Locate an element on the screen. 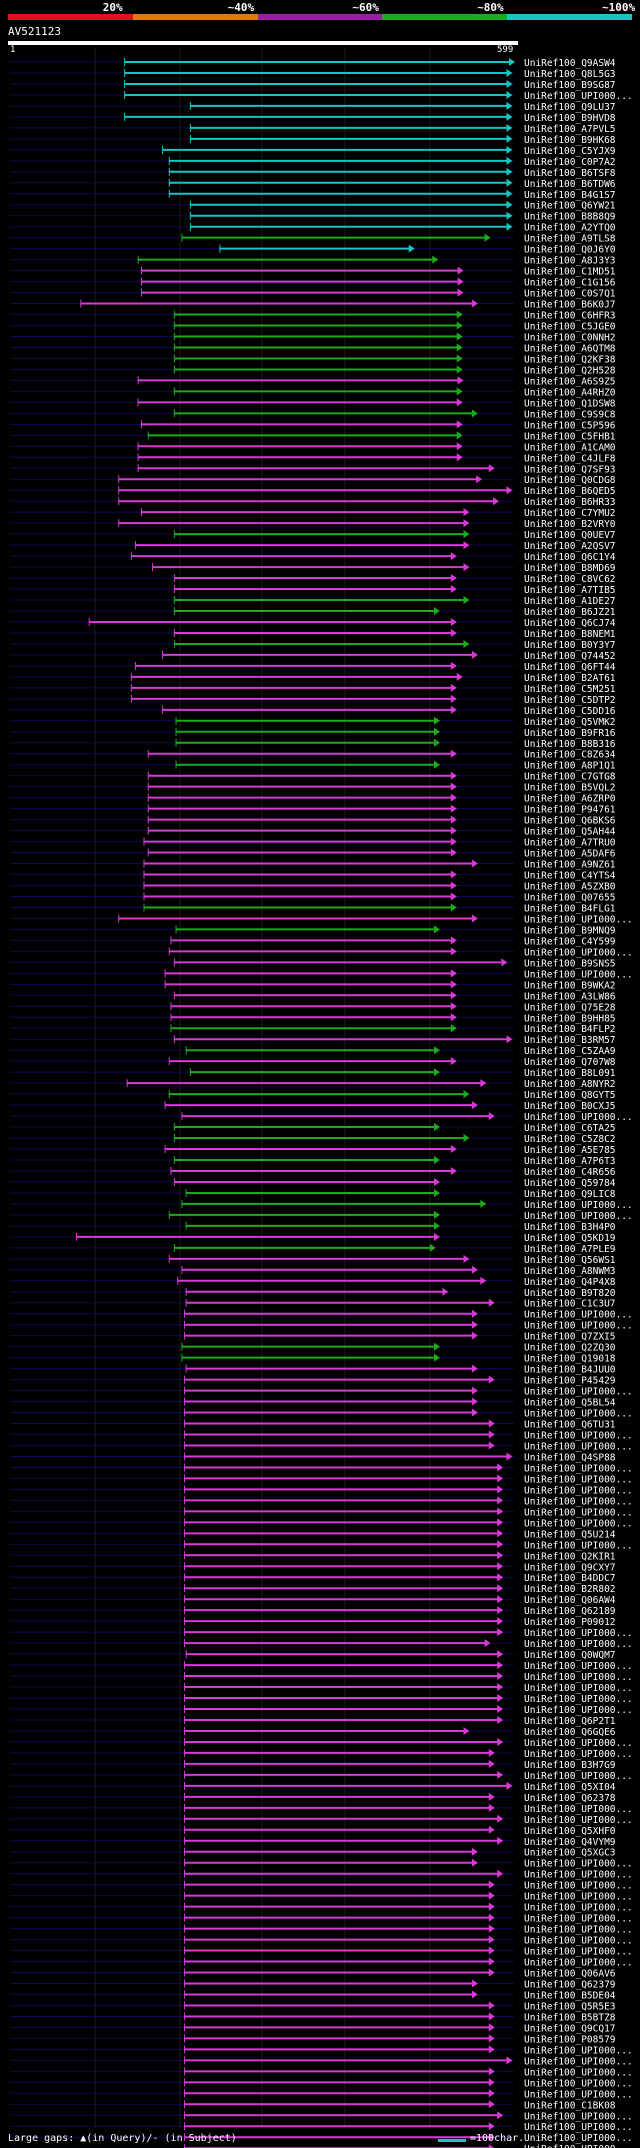 The image size is (640, 2148). hit-label: UniRef100_C5P596 is located at coordinates (570, 425).